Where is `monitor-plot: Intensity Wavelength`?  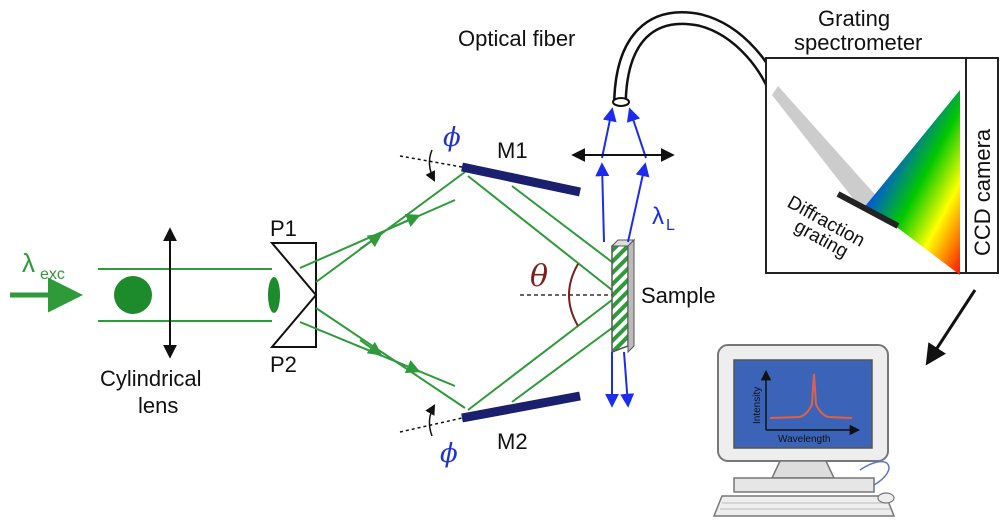 monitor-plot: Intensity Wavelength is located at coordinates (806, 407).